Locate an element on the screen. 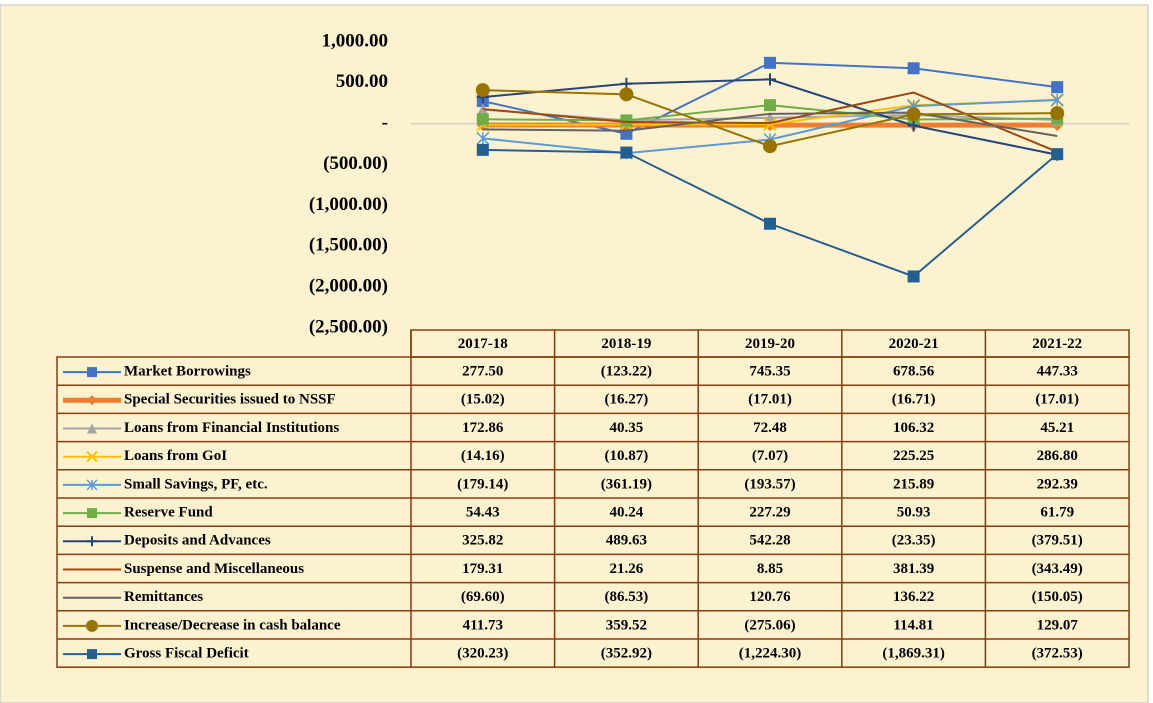 The height and width of the screenshot is (703, 1153). data-label: 542.28 is located at coordinates (769, 541).